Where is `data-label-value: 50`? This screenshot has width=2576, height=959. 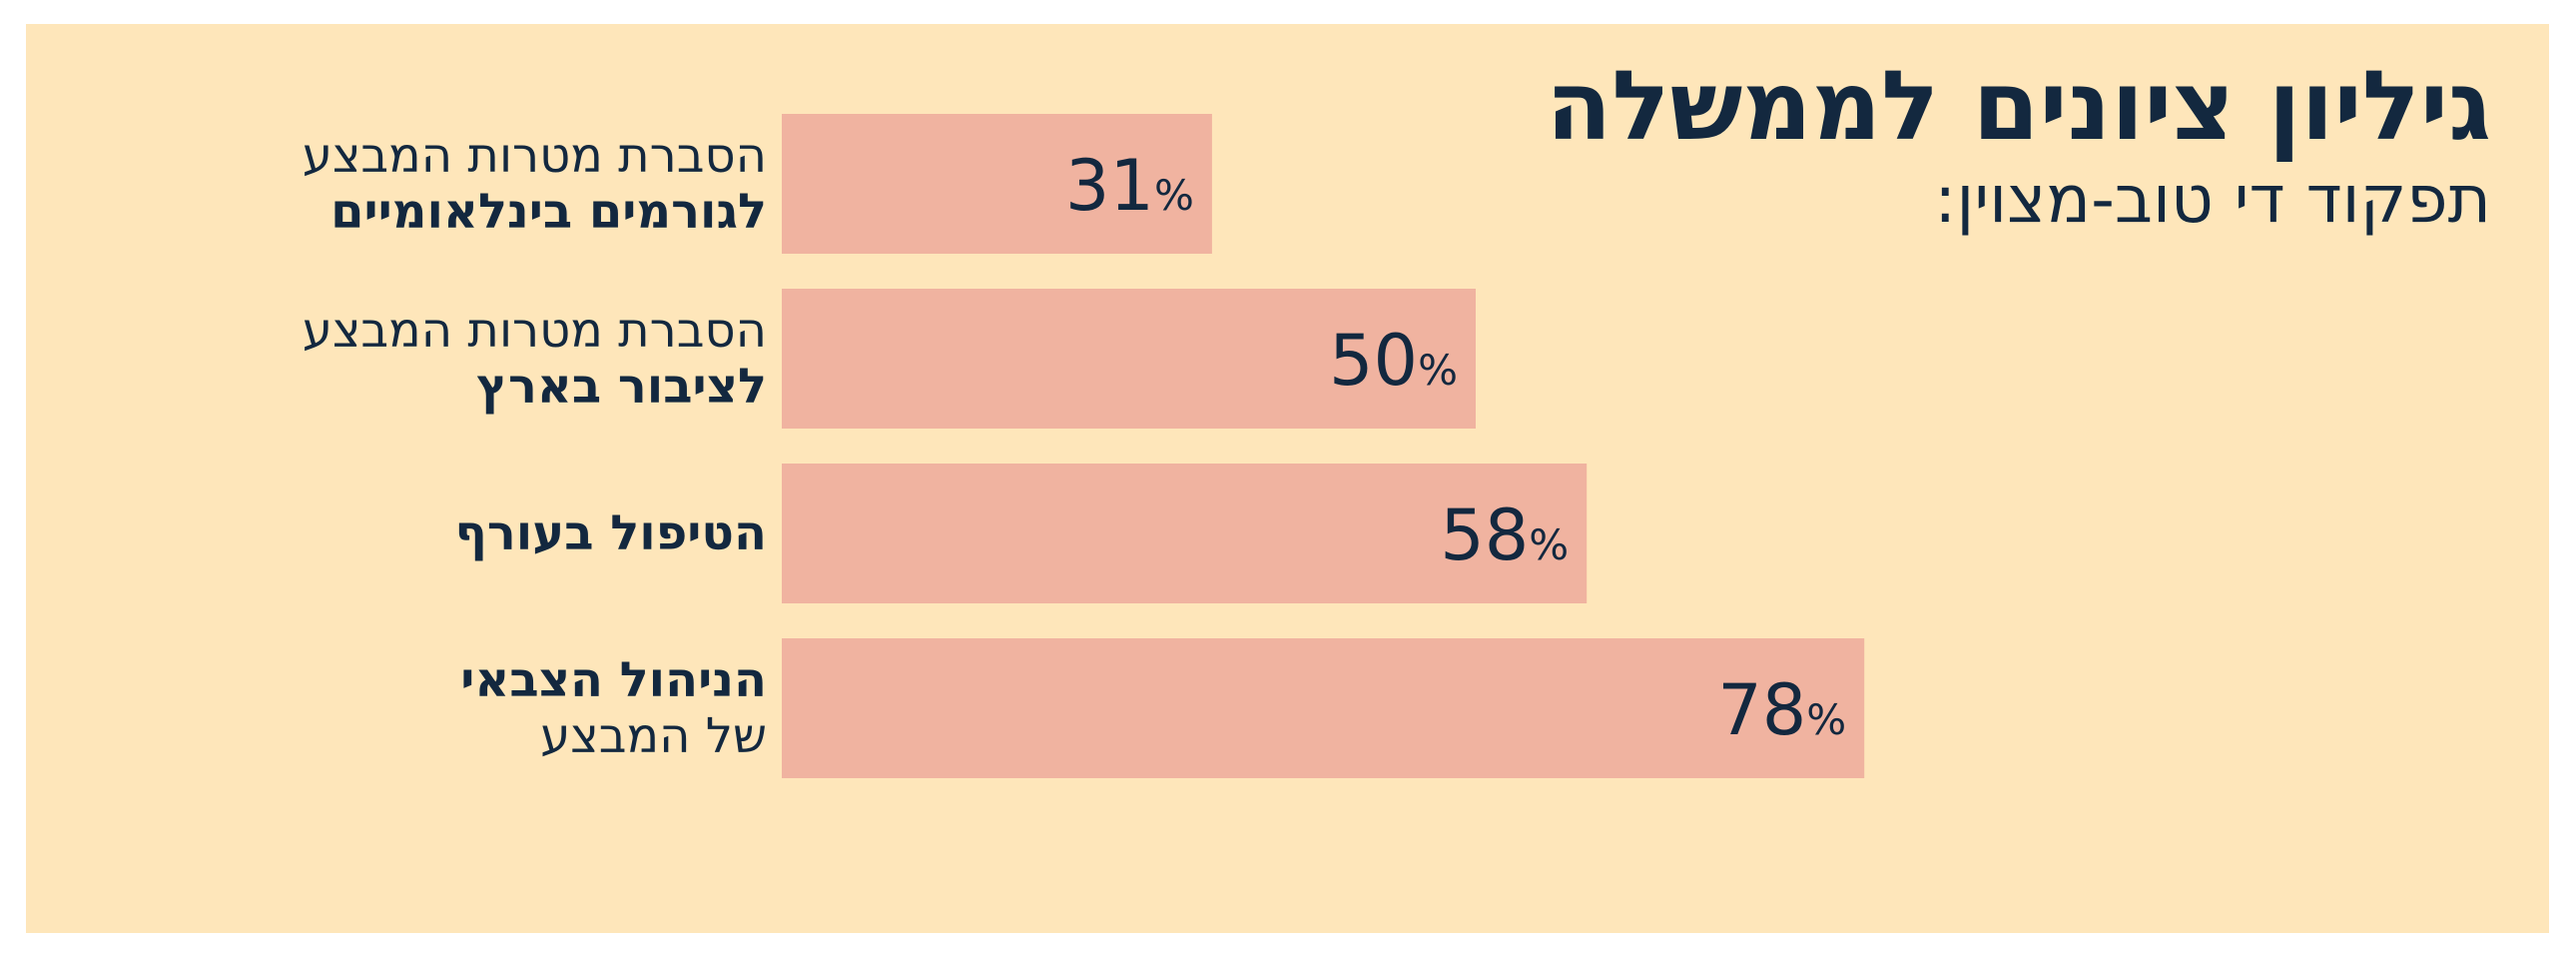
data-label-value: 50 is located at coordinates (1373, 361).